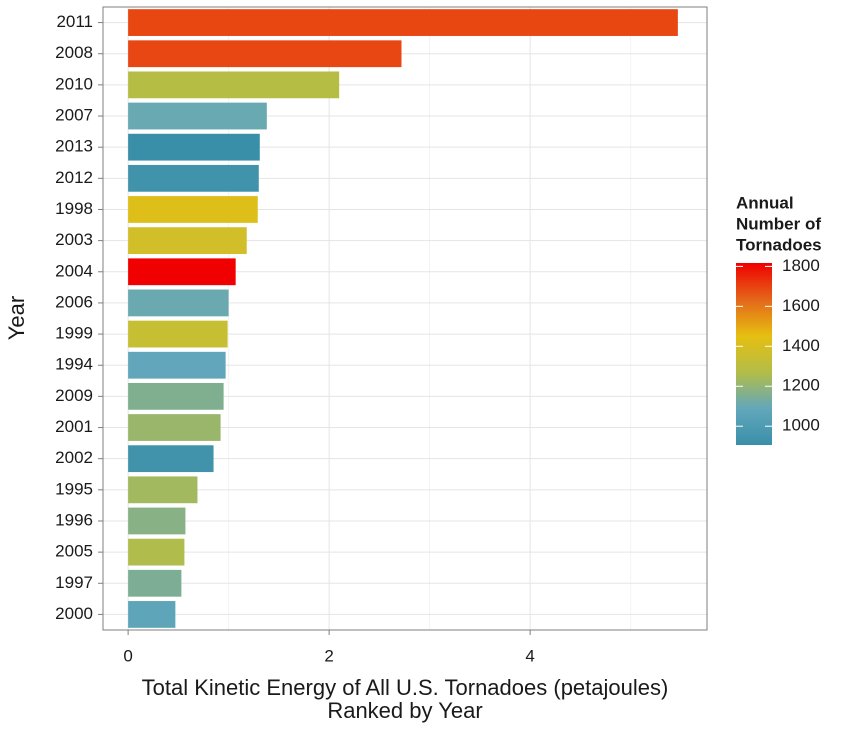 The width and height of the screenshot is (841, 729). What do you see at coordinates (754, 354) in the screenshot?
I see `colorbar` at bounding box center [754, 354].